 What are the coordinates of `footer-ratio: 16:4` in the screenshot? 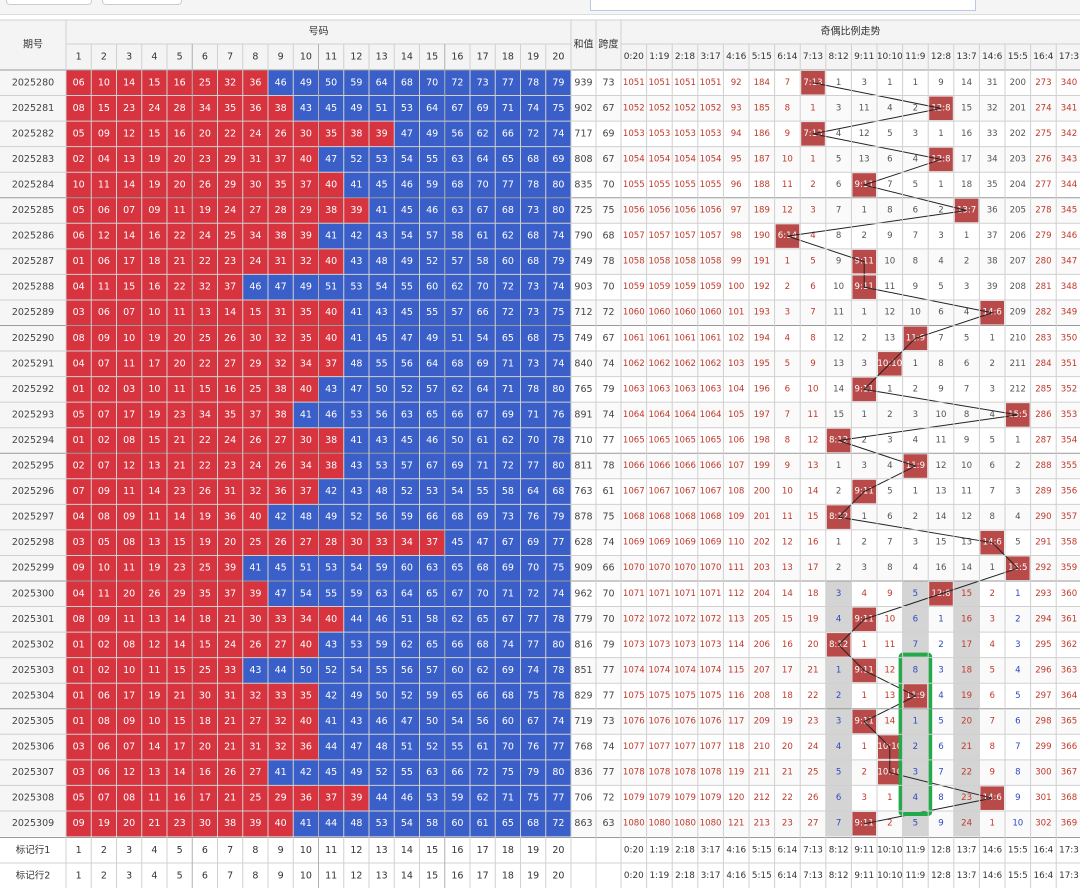 It's located at (1044, 876).